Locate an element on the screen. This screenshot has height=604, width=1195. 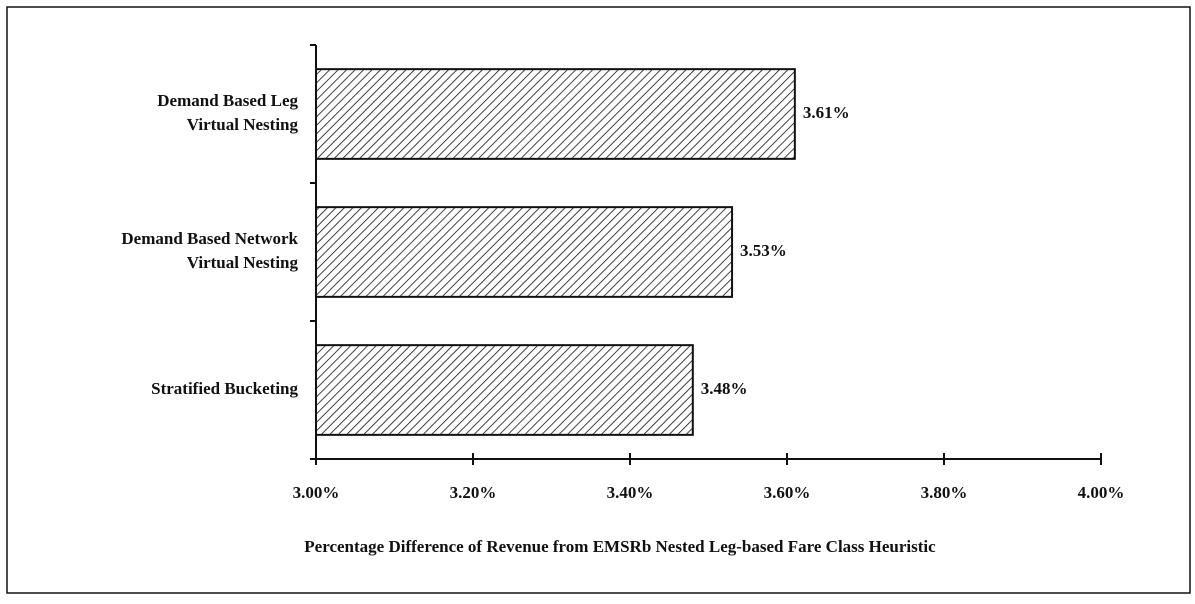
value-label: 3.53% is located at coordinates (763, 250).